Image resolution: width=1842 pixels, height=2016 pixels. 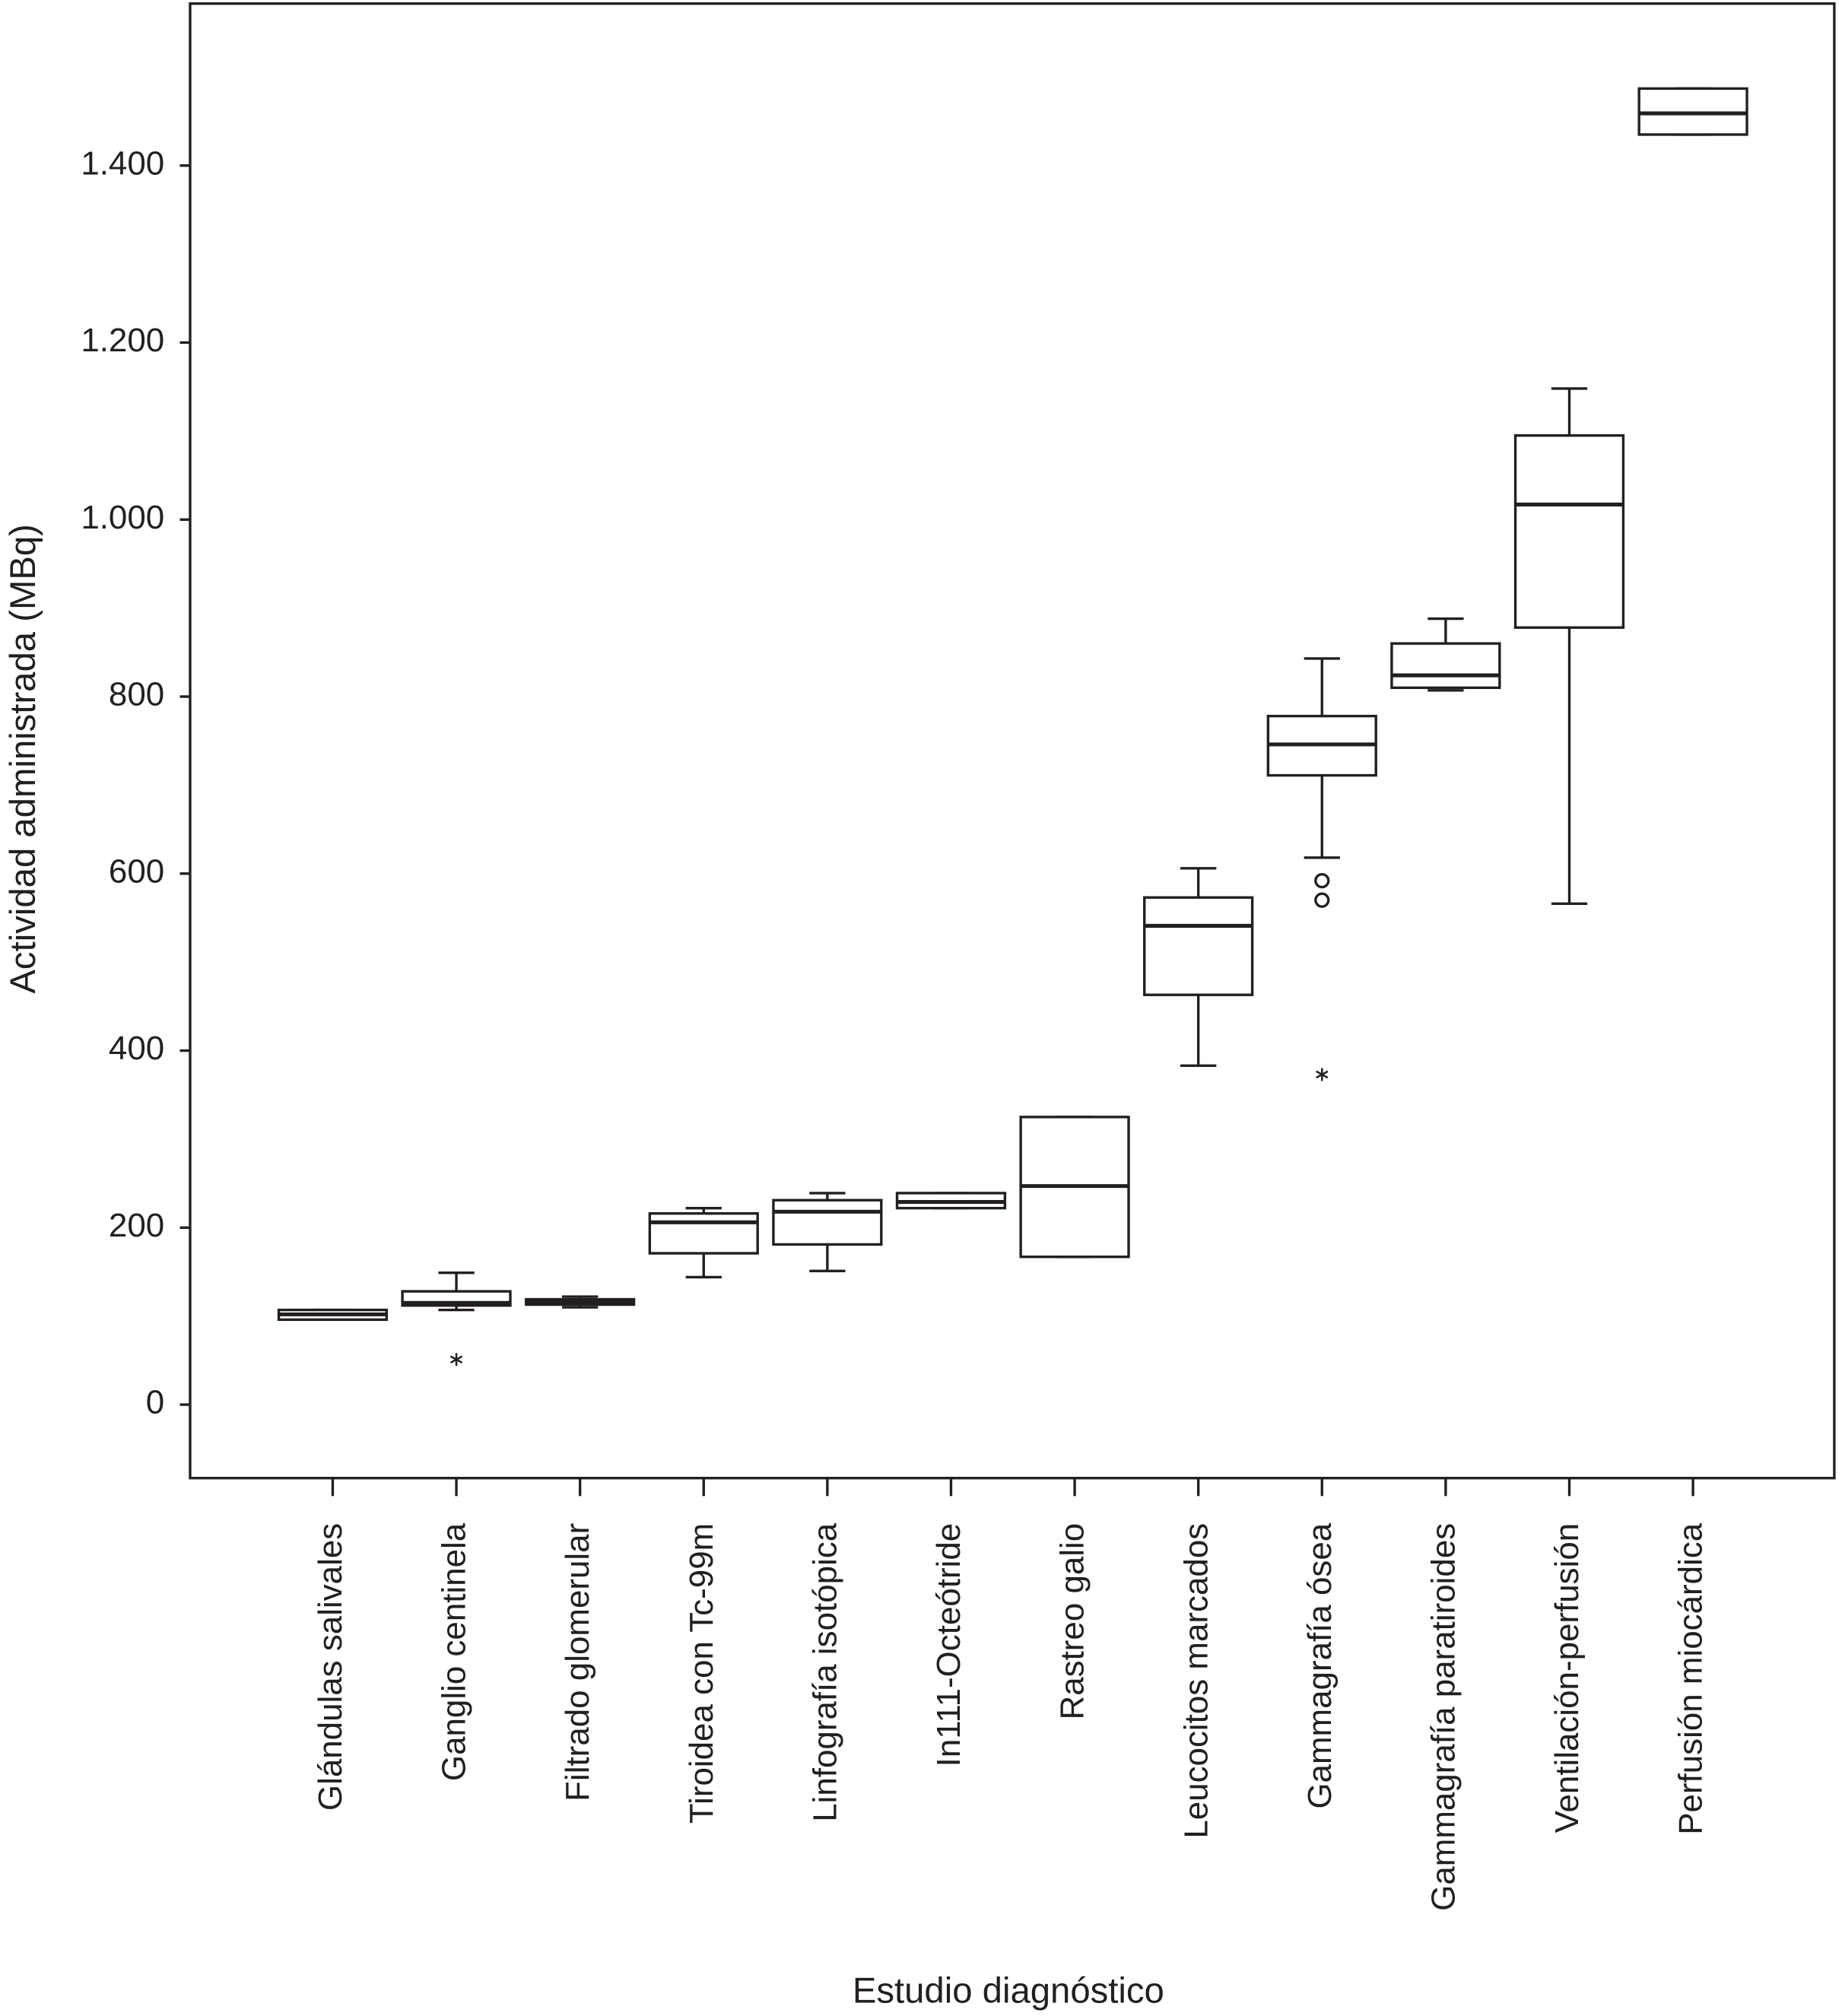 I want to click on y-tick-label: 1.000, so click(x=122, y=518).